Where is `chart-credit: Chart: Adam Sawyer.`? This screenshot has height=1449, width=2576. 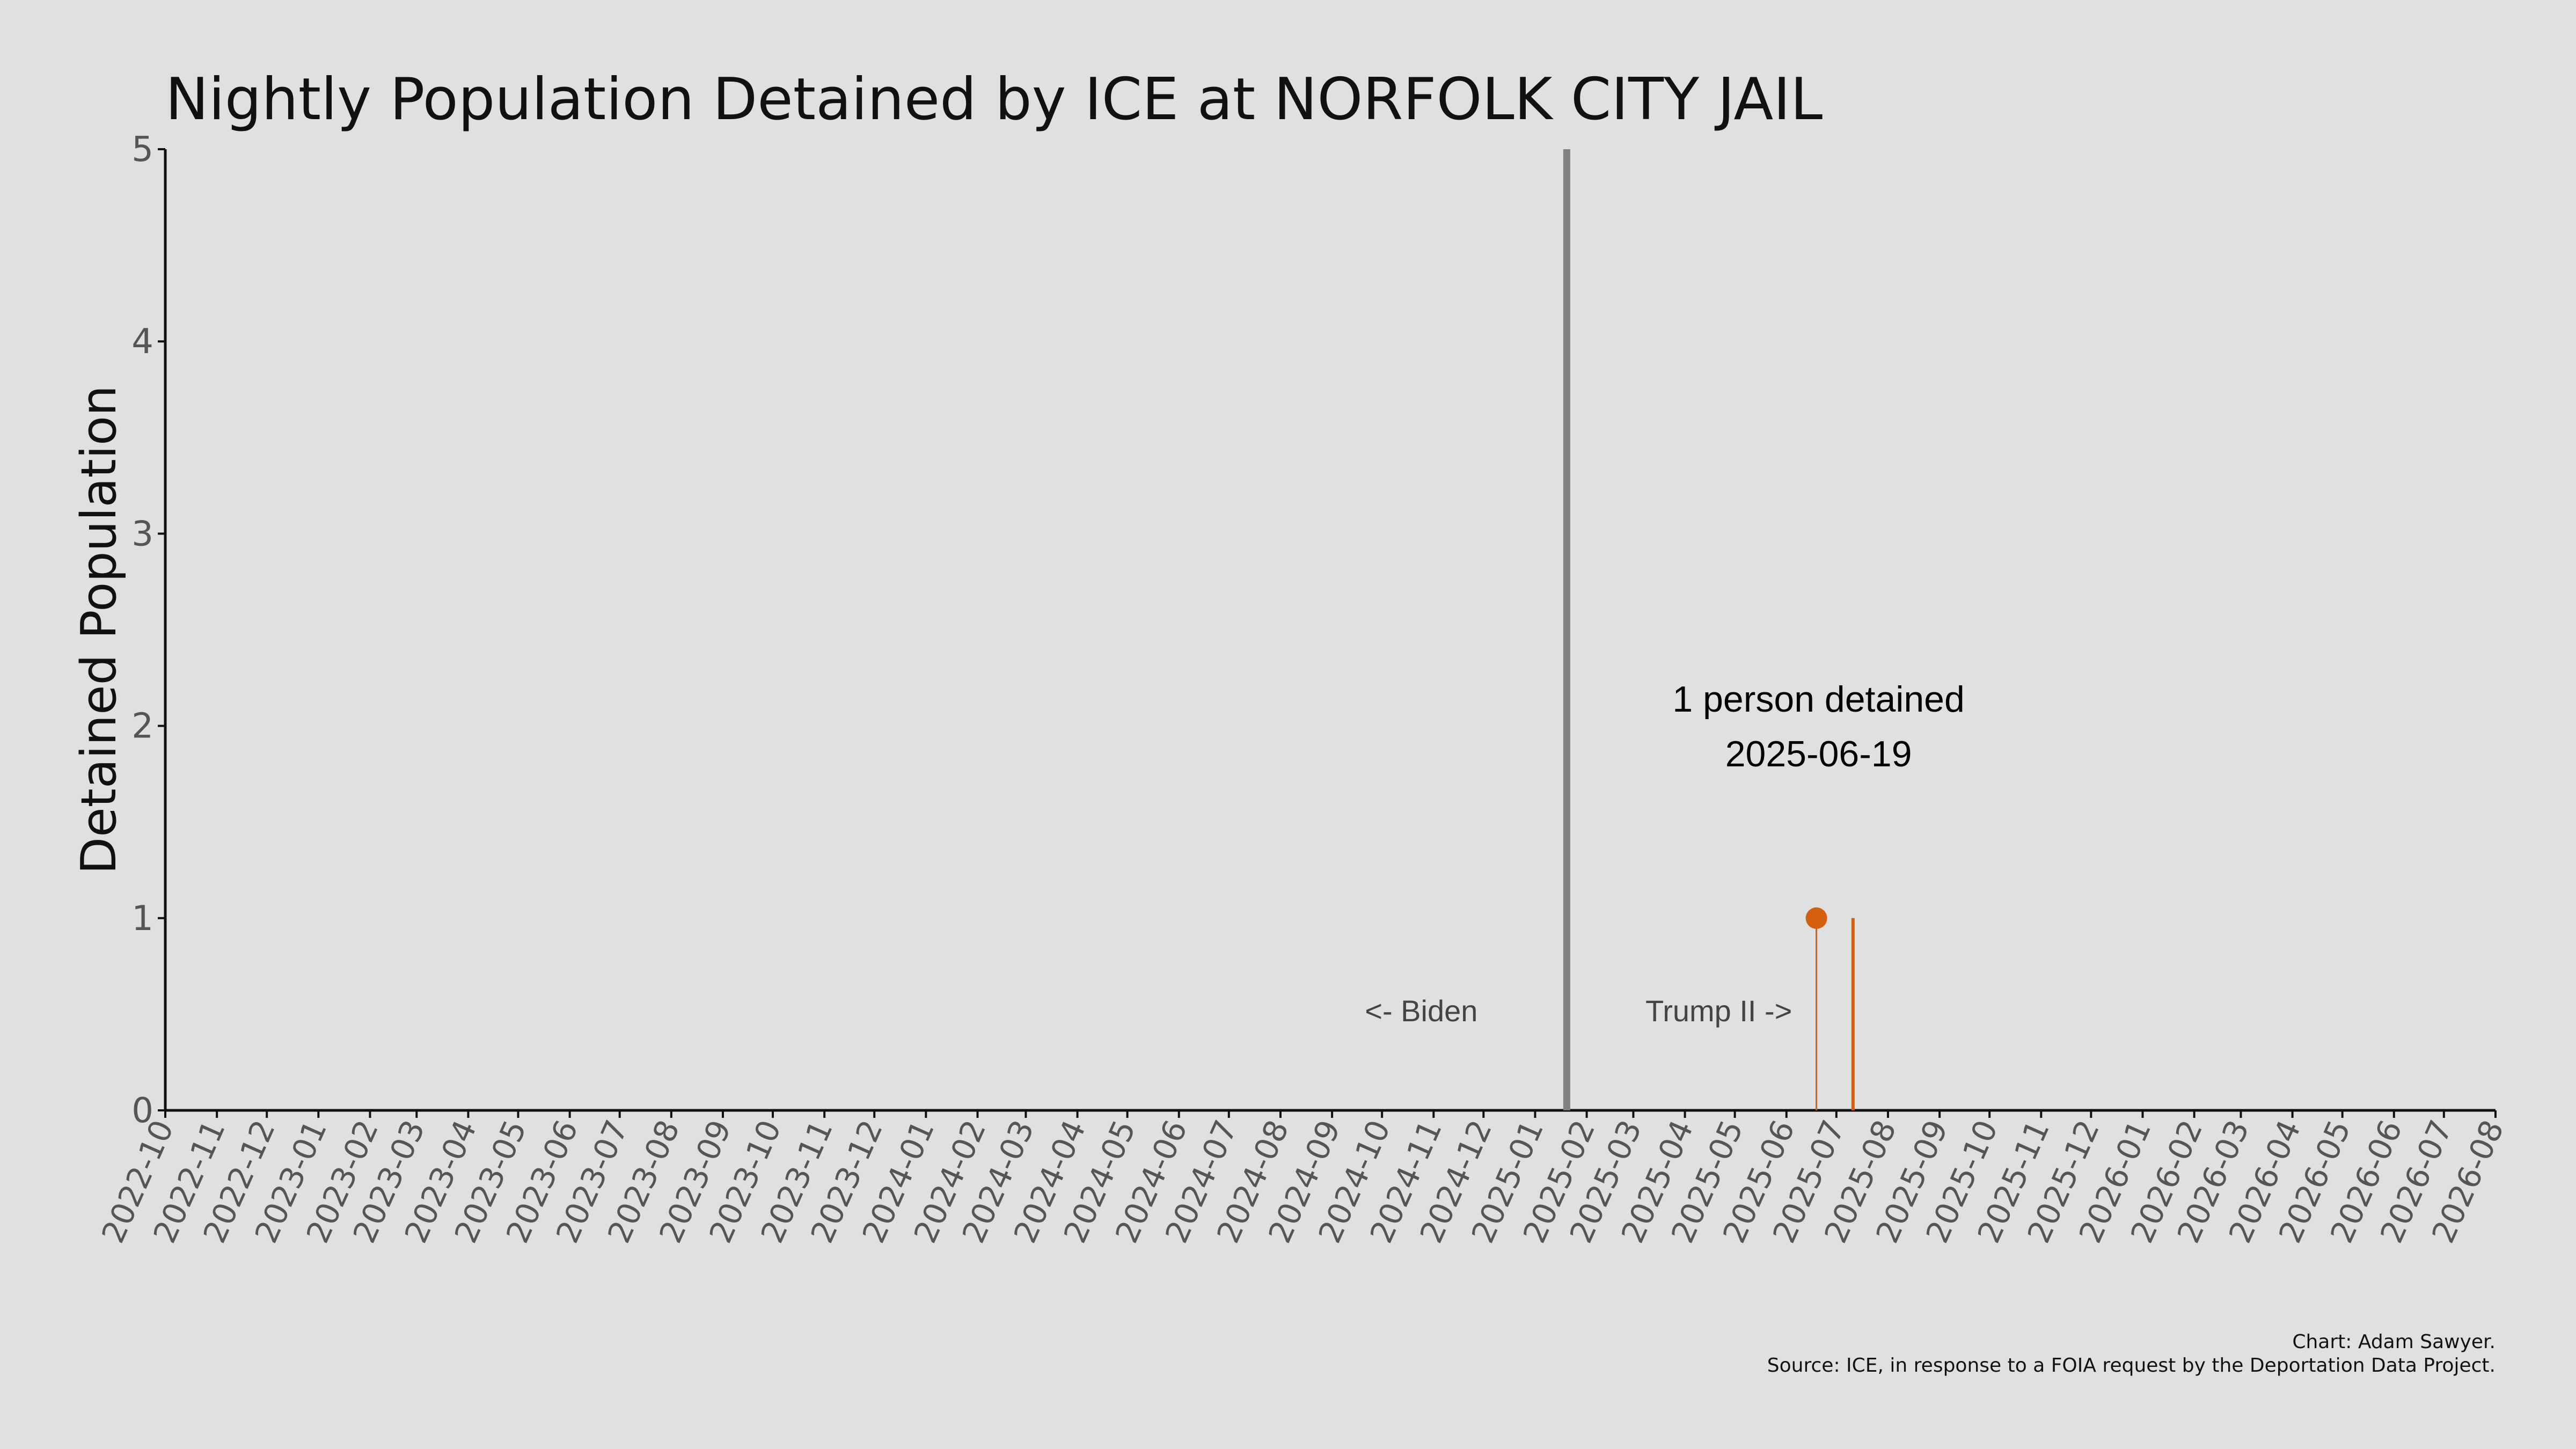
chart-credit: Chart: Adam Sawyer. is located at coordinates (2394, 1342).